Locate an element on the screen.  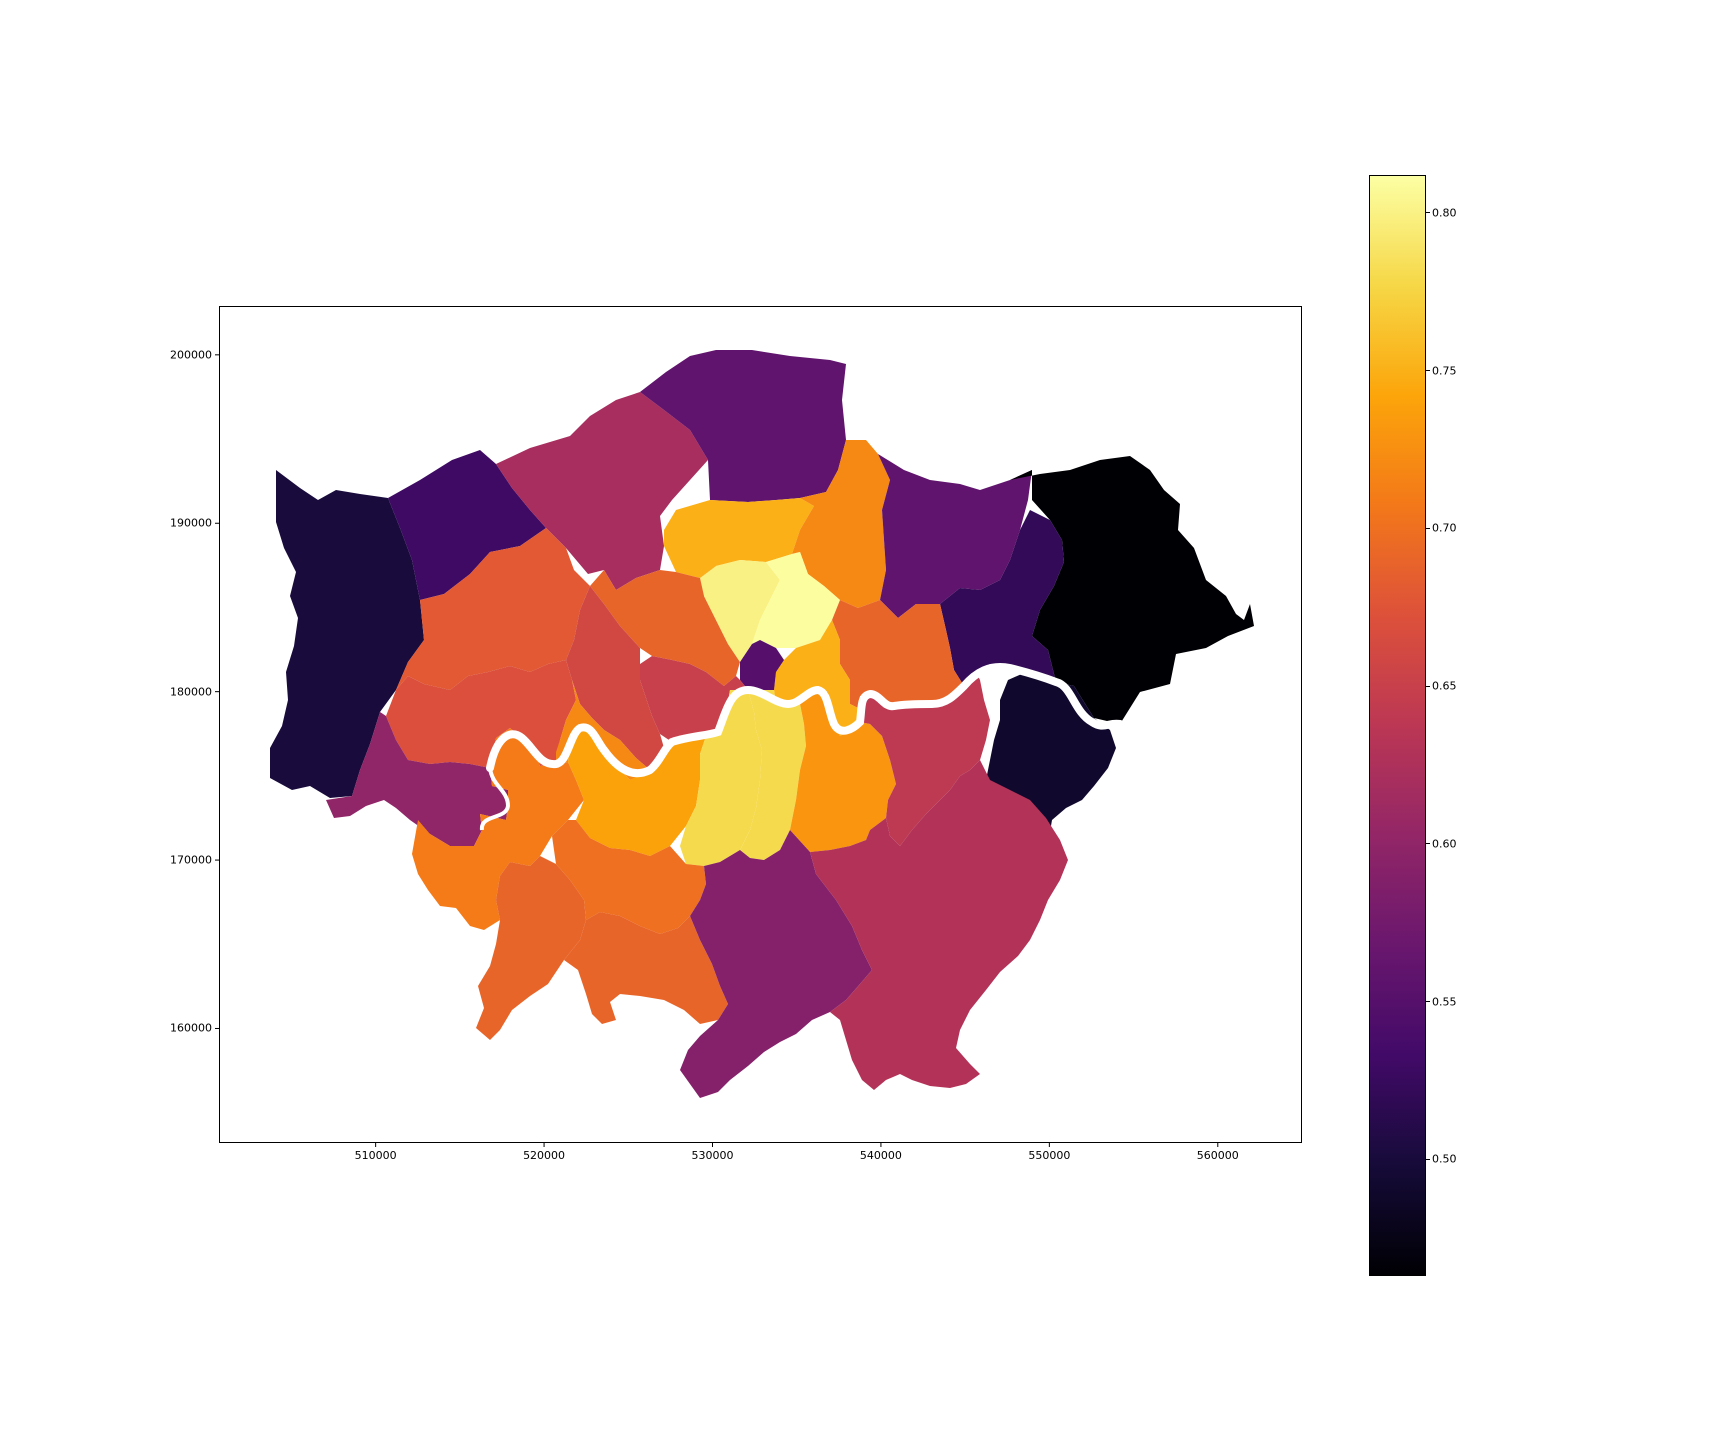
borough-hillingdon is located at coordinates (347, 634).